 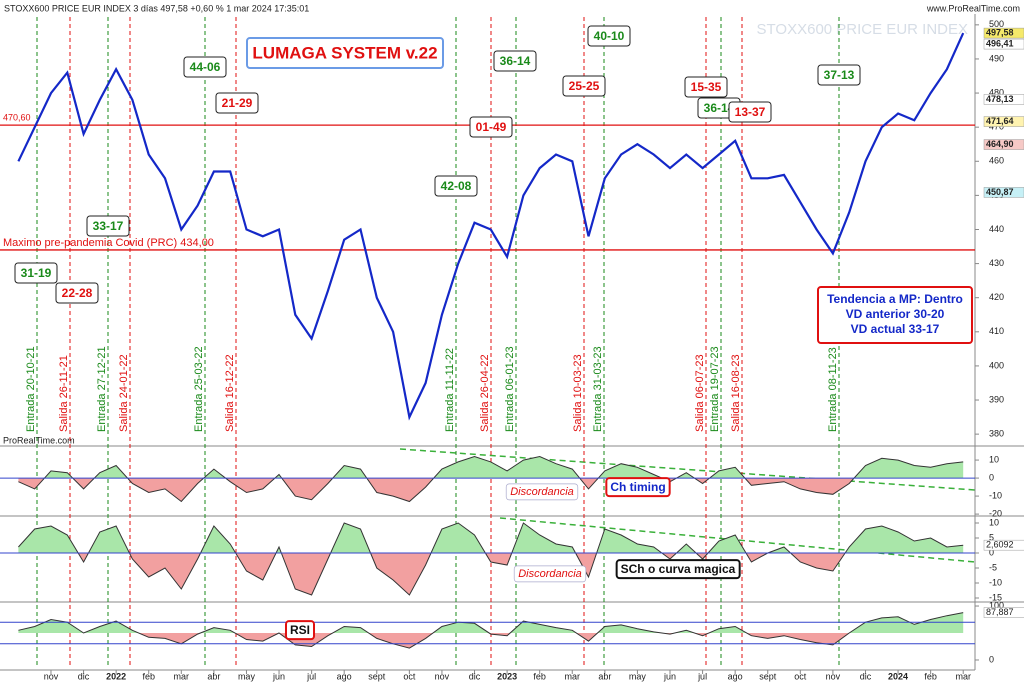 What do you see at coordinates (996, 365) in the screenshot?
I see `y-tick-label: 400` at bounding box center [996, 365].